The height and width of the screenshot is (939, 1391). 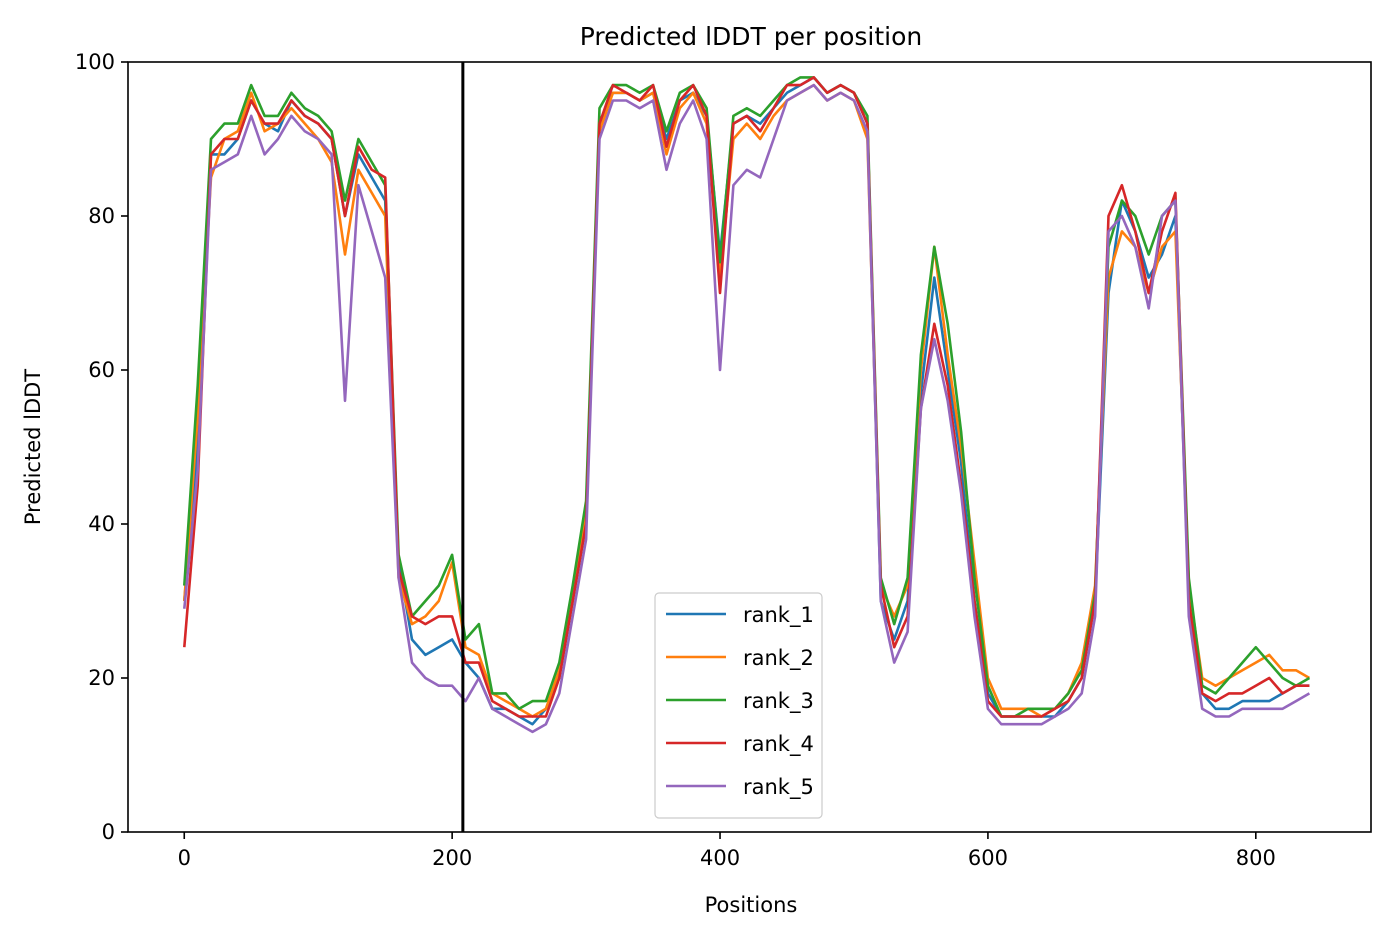 I want to click on x-tick-label: 800, so click(x=1256, y=858).